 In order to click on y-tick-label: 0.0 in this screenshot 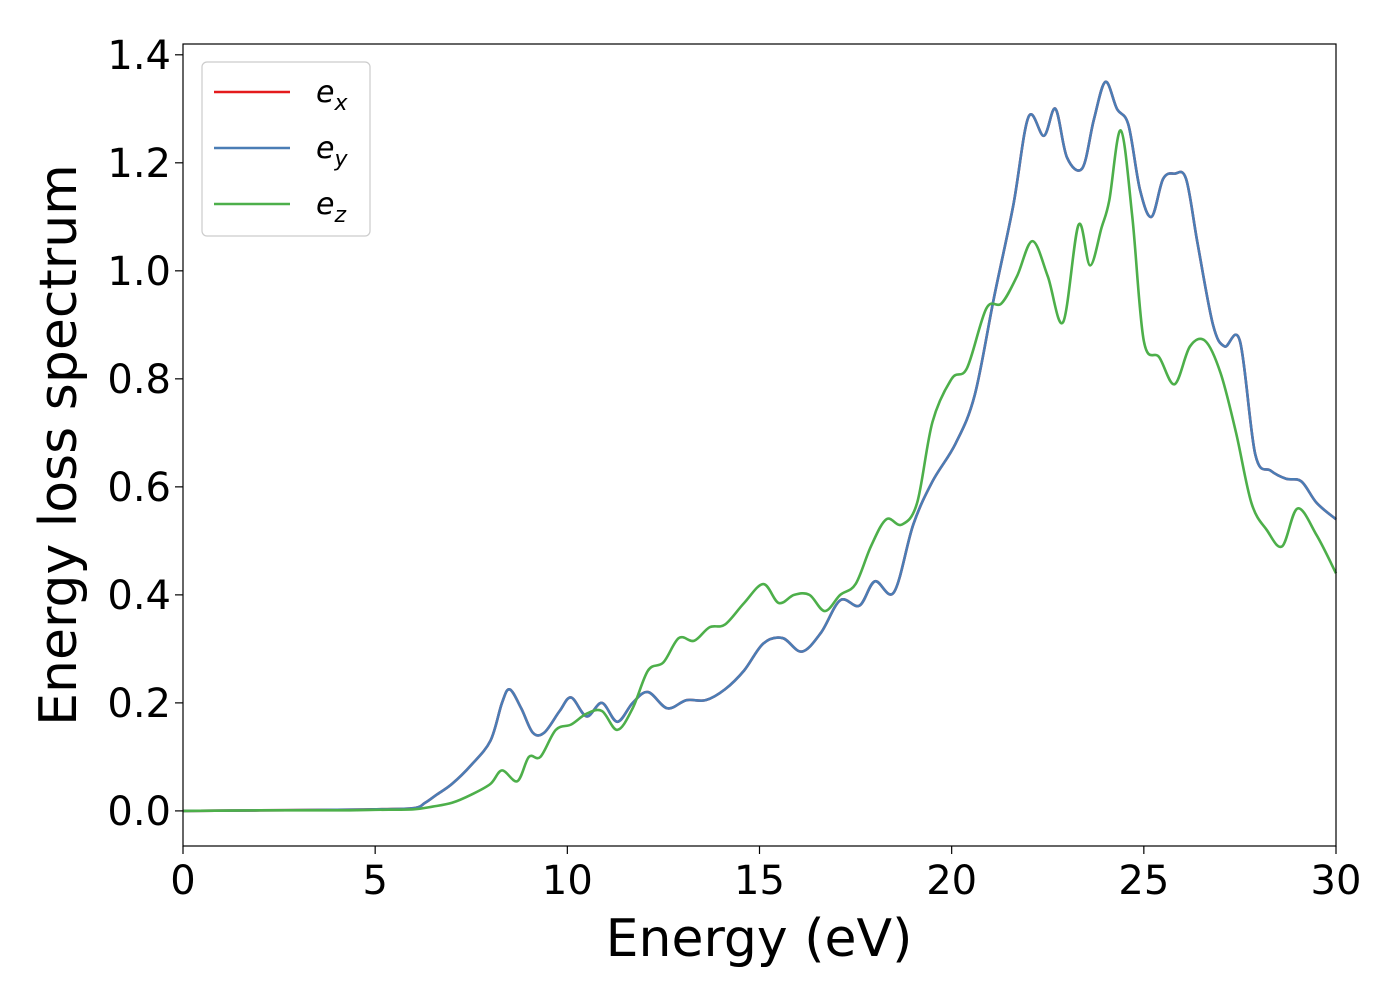, I will do `click(139, 812)`.